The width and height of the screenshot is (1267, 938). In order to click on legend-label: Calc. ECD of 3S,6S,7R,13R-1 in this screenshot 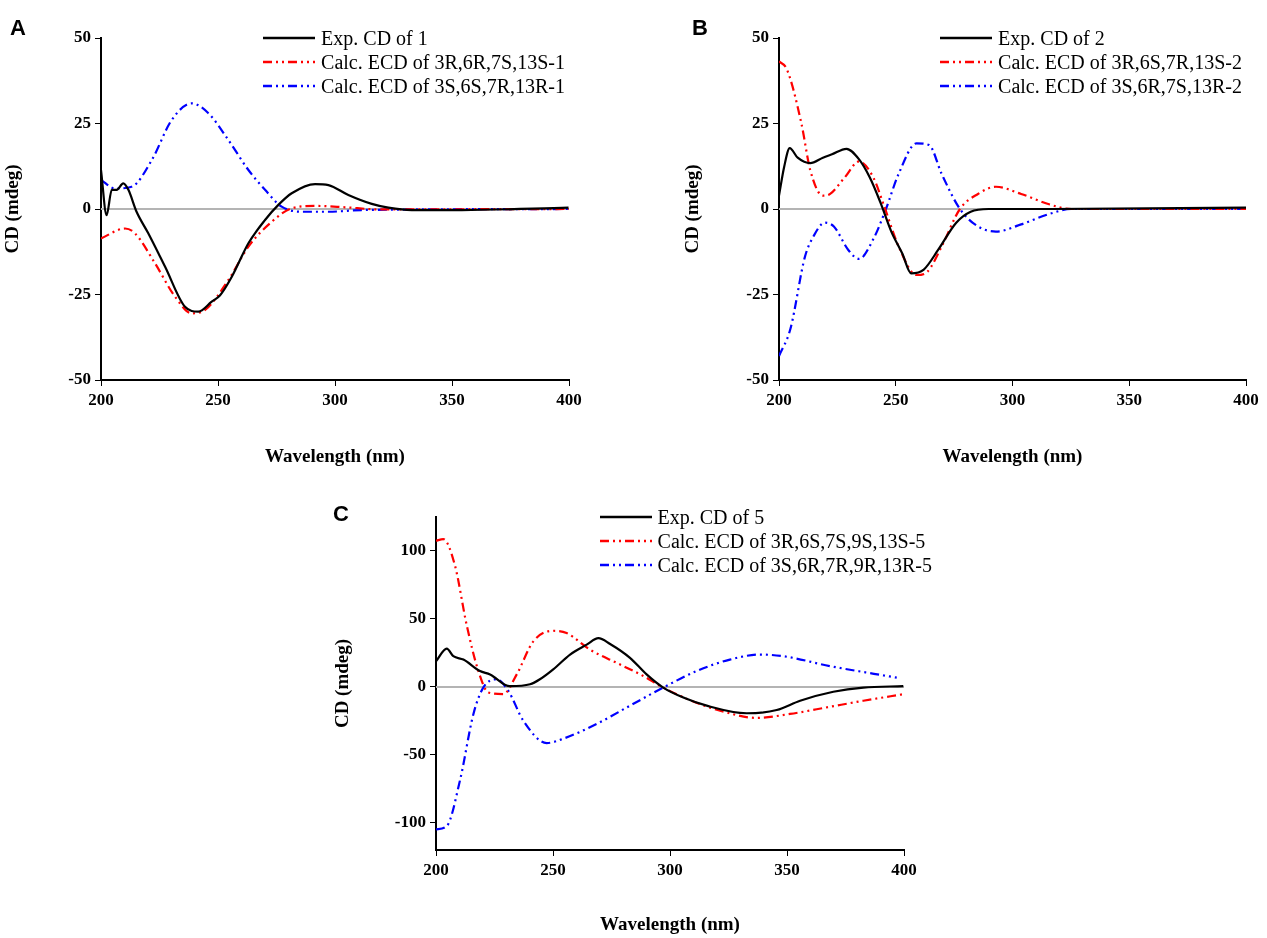, I will do `click(443, 86)`.